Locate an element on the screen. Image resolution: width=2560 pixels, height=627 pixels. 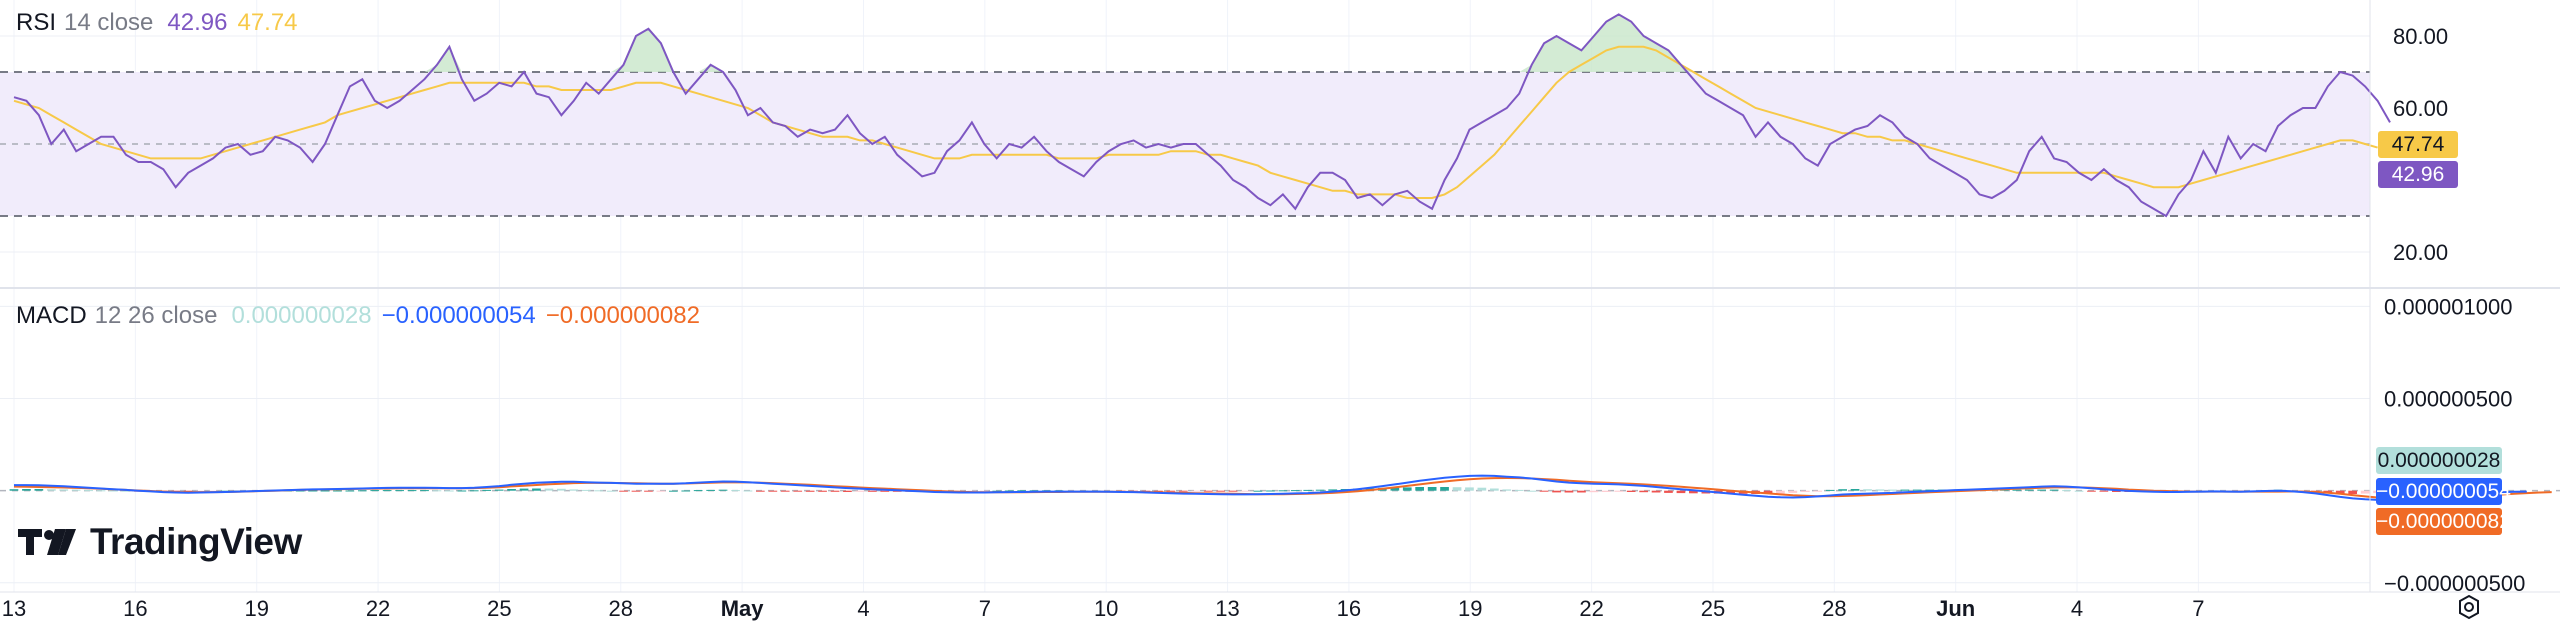
settings-gear-icon is located at coordinates (2469, 607).